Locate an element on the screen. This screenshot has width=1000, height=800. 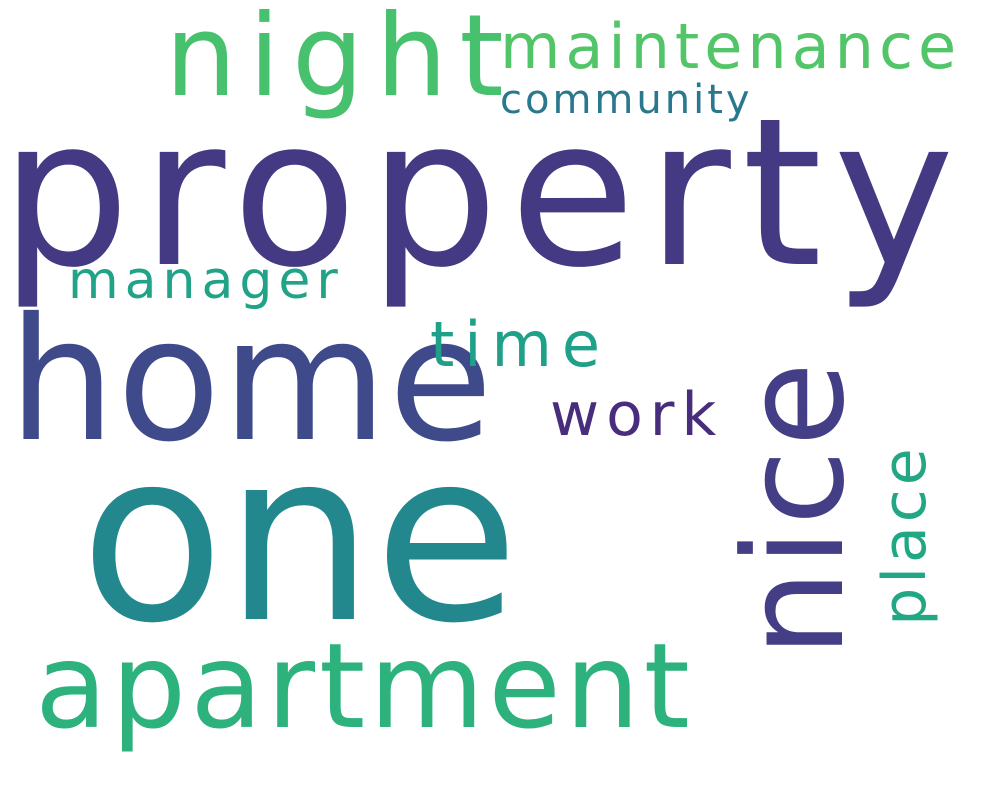
word-maintenance: maintenance is located at coordinates (731, 46).